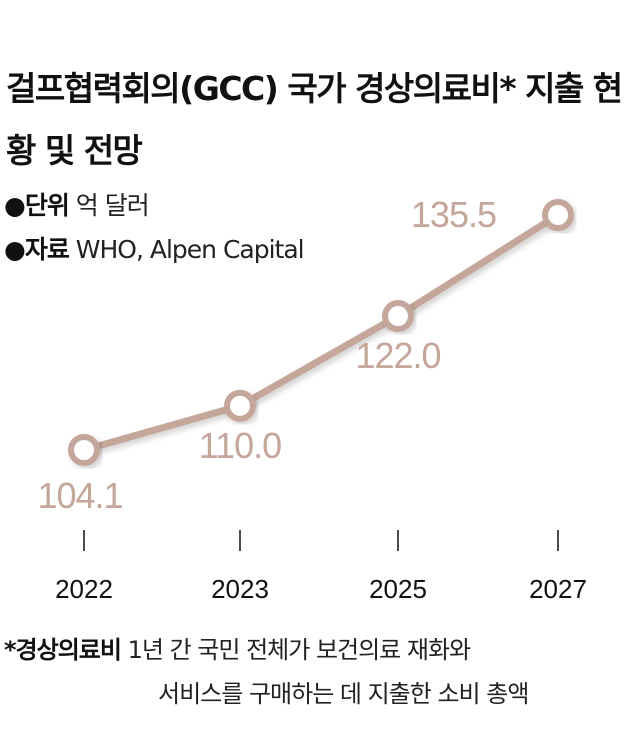  I want to click on x-tick-label-2022: 2022, so click(84, 589).